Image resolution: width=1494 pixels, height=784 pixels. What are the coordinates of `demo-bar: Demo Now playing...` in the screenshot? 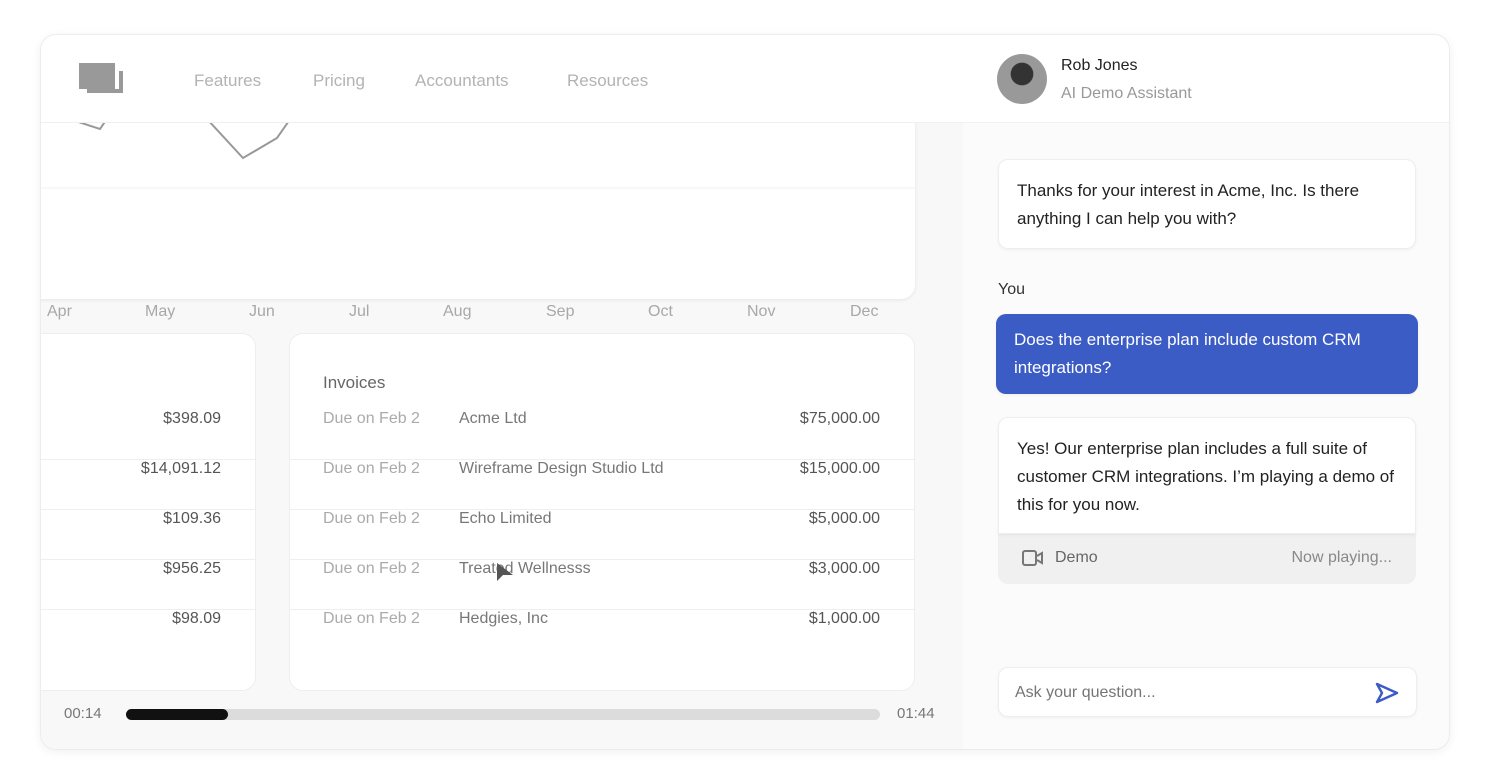 It's located at (1207, 559).